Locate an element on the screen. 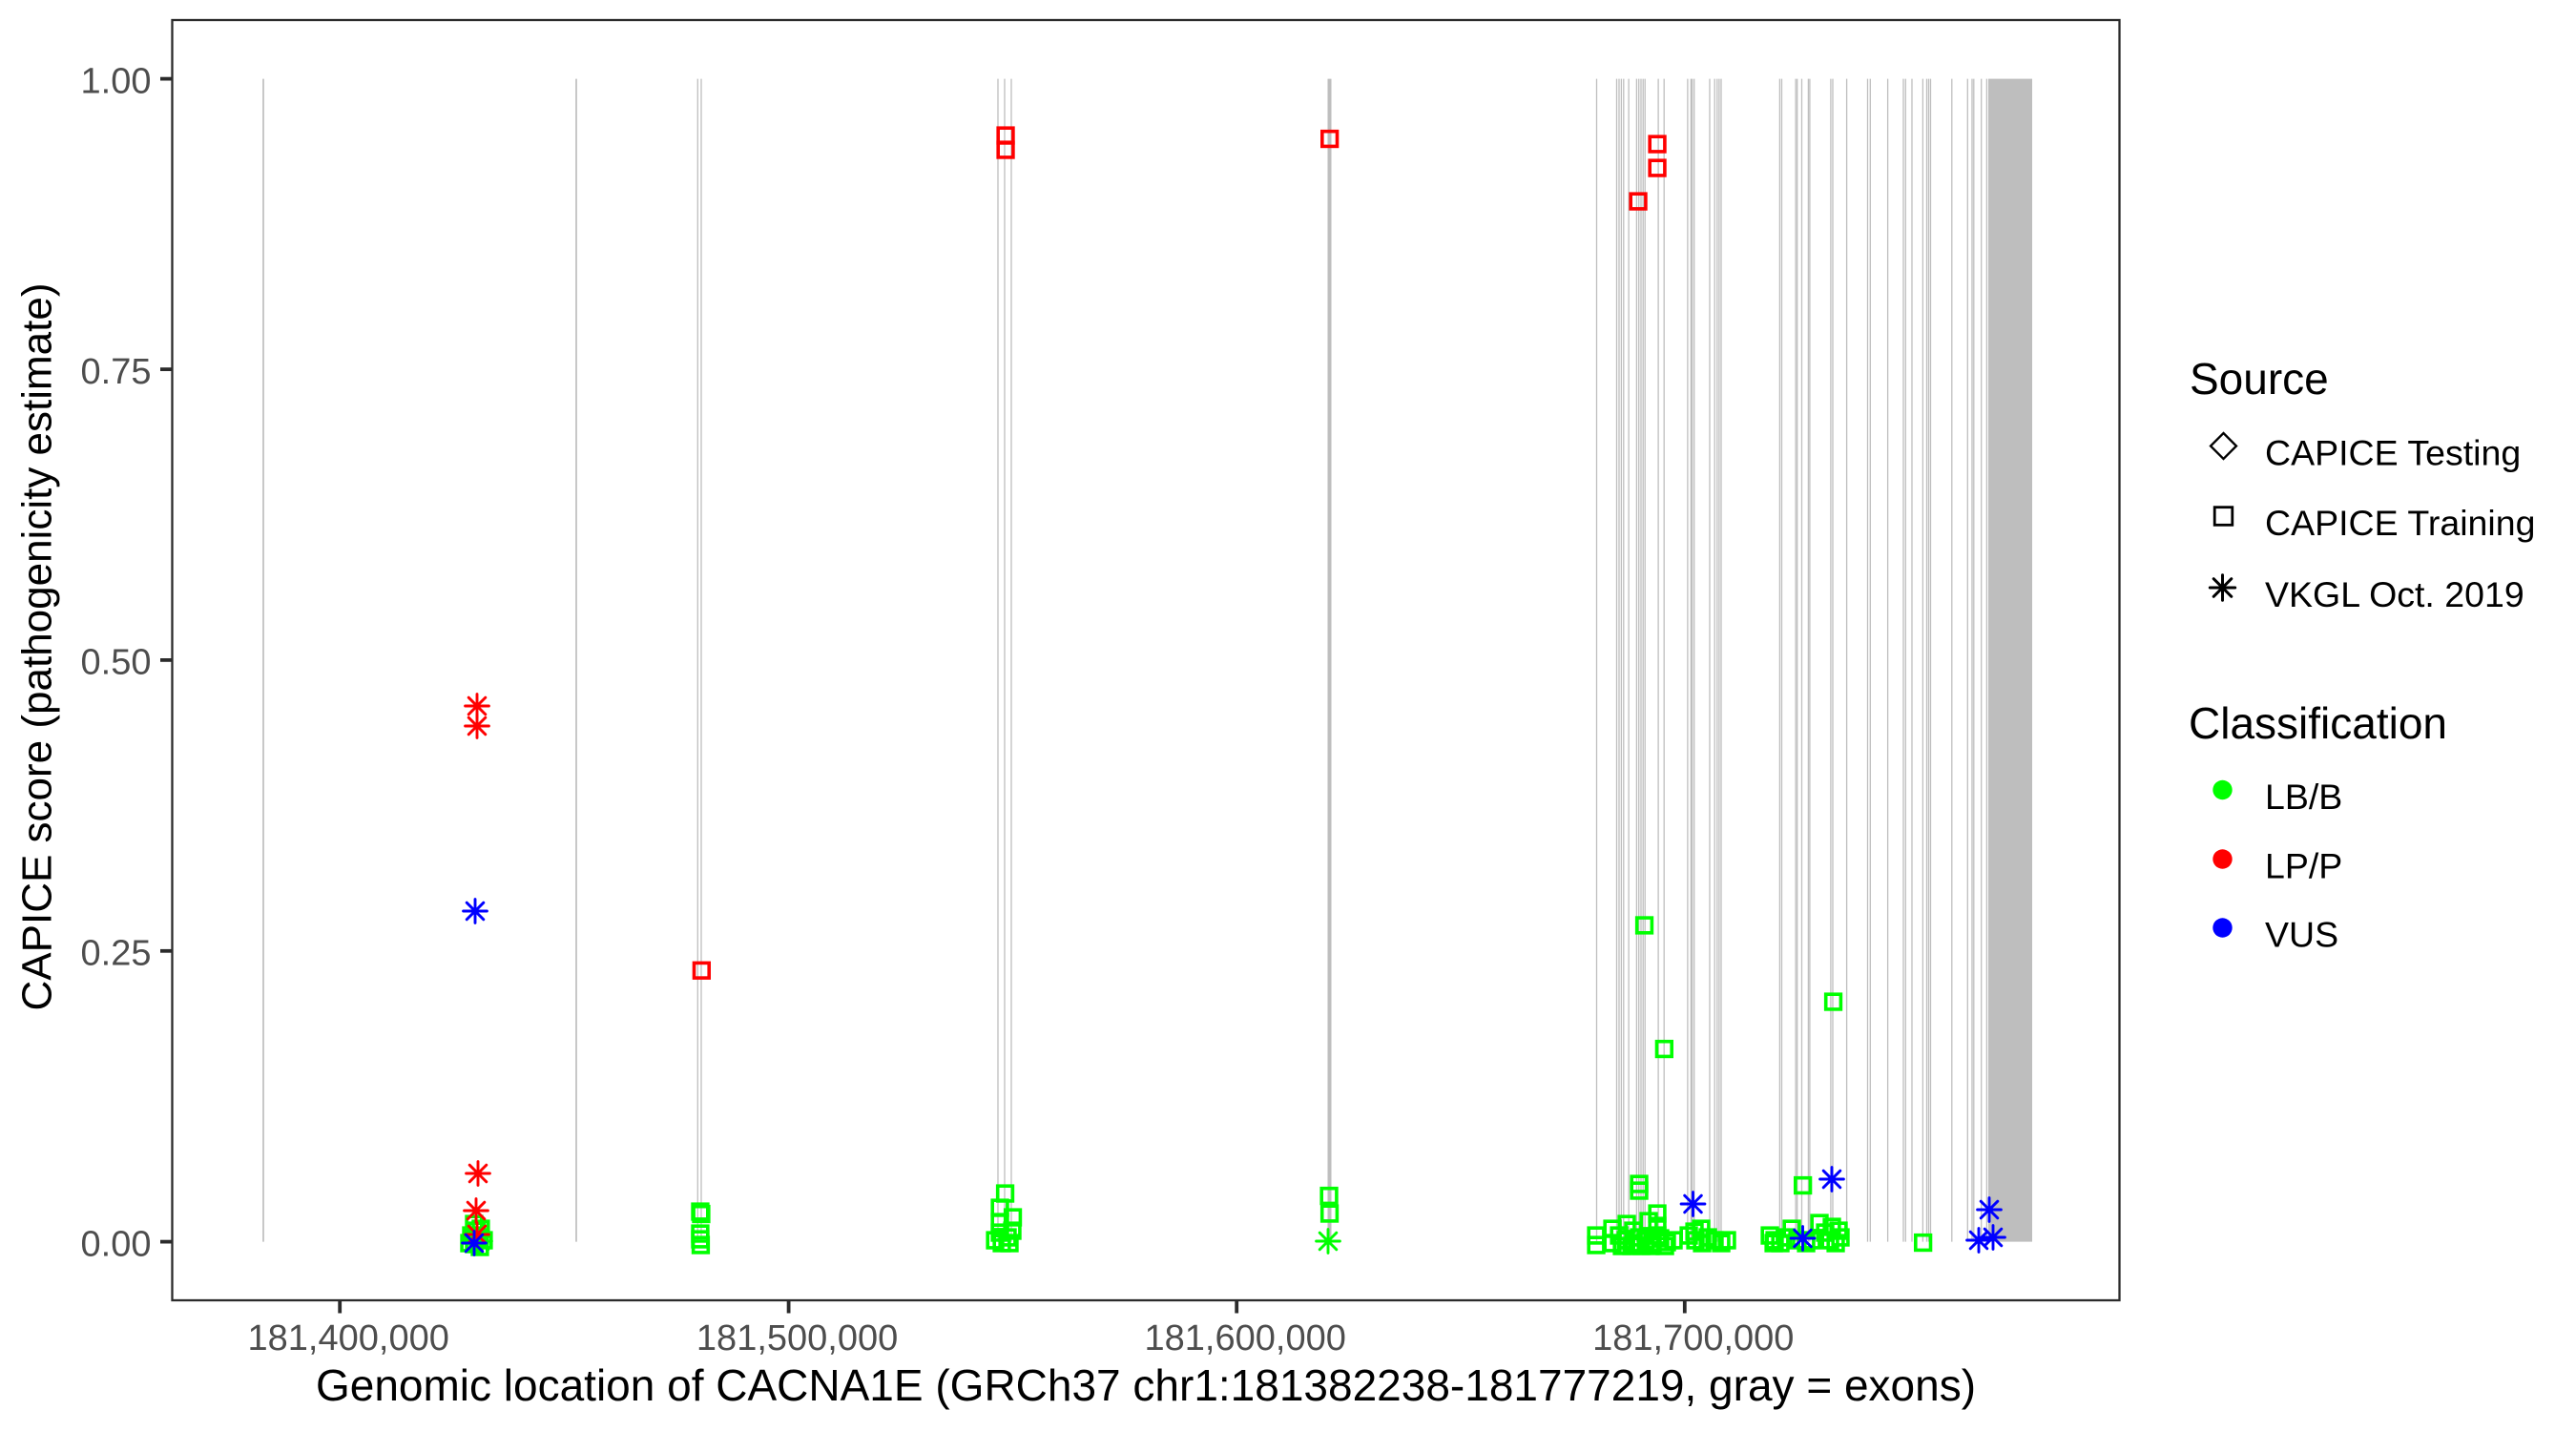 Image resolution: width=2576 pixels, height=1431 pixels. svg-text:CAPICE score (pathogenicity es: CAPICE score (pathogenicity estimate) is located at coordinates (37, 647).